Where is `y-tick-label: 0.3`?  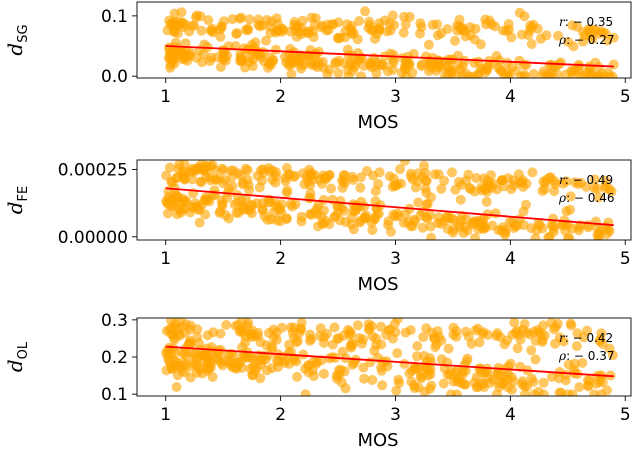
y-tick-label: 0.3 is located at coordinates (114, 321).